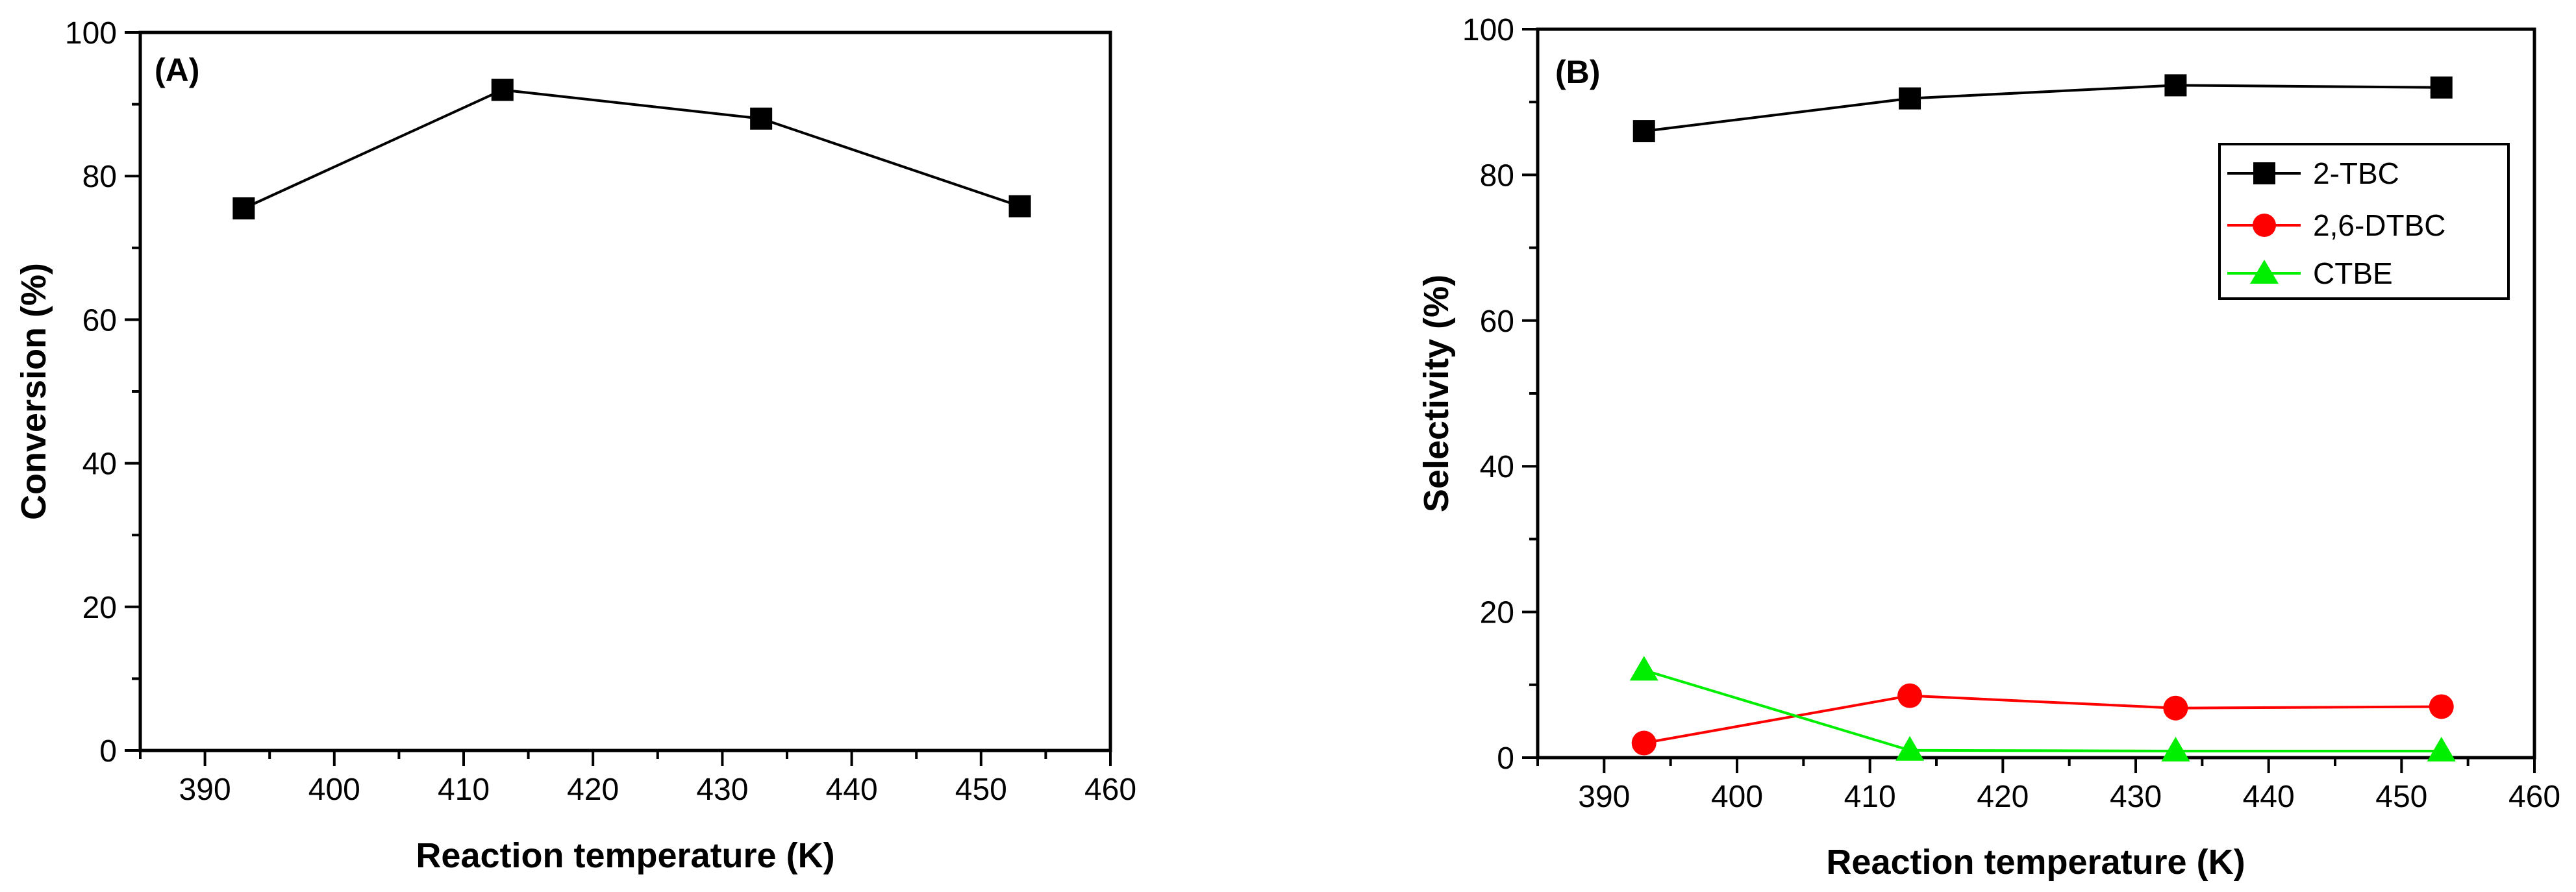  What do you see at coordinates (1488, 30) in the screenshot?
I see `panel-b-y-tick-label: 100` at bounding box center [1488, 30].